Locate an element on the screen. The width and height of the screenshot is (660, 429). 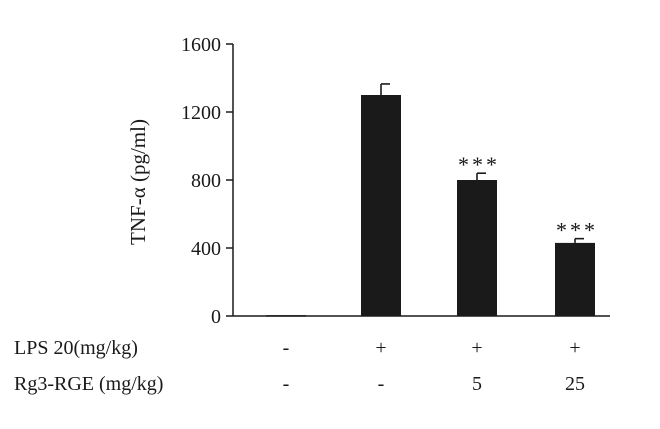
error-bars is located at coordinates (482, 163).